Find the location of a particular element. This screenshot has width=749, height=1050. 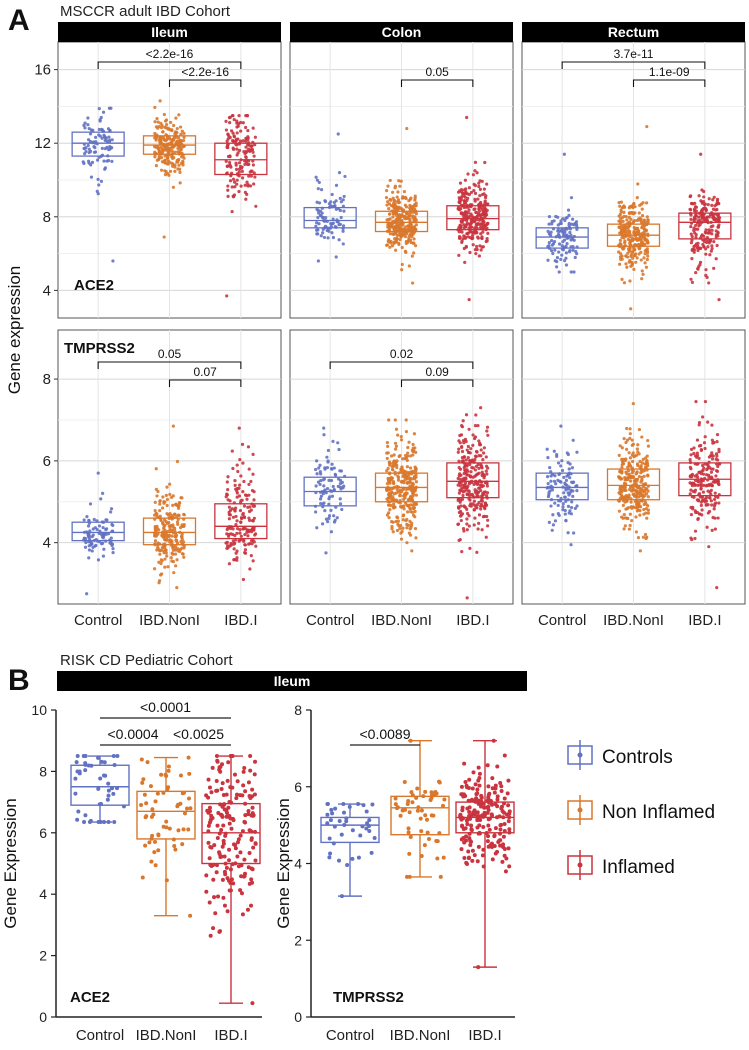

x-tick-label: IBD.I is located at coordinates (472, 620).